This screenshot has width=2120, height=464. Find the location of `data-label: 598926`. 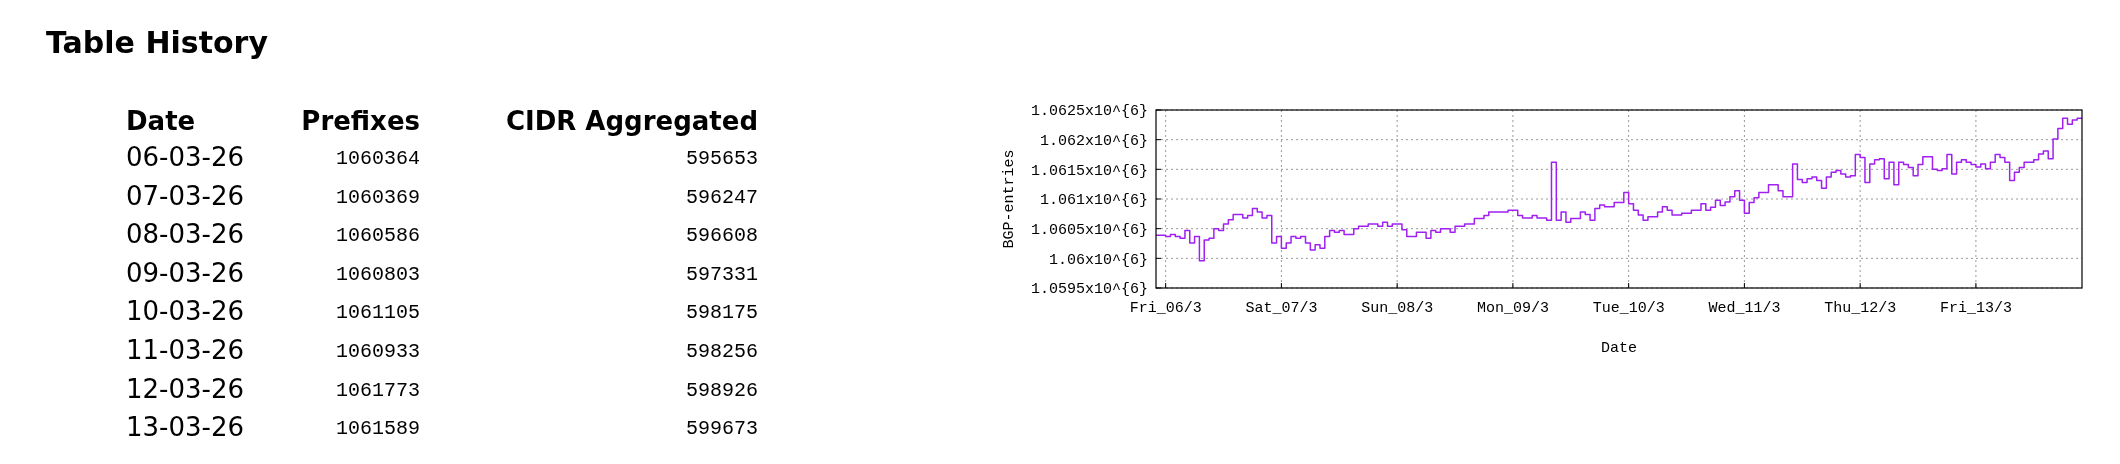

data-label: 598926 is located at coordinates (721, 390).